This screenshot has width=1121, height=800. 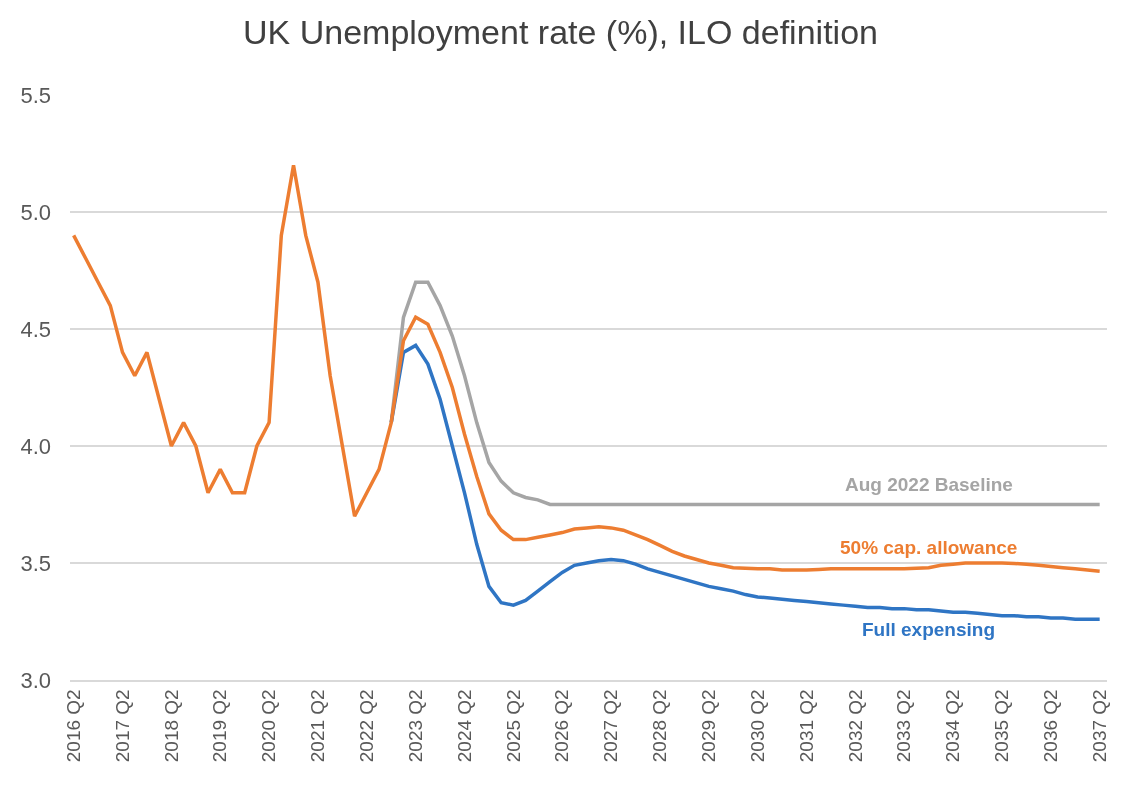 I want to click on x-tick-label: 2016 Q2, so click(x=73, y=726).